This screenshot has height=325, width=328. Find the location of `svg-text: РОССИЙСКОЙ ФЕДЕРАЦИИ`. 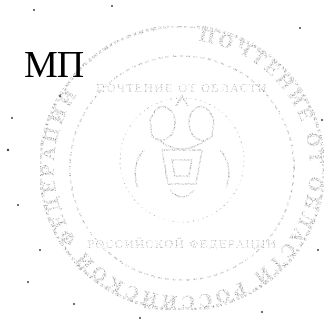

svg-text: РОССИЙСКОЙ ФЕДЕРАЦИИ is located at coordinates (182, 244).